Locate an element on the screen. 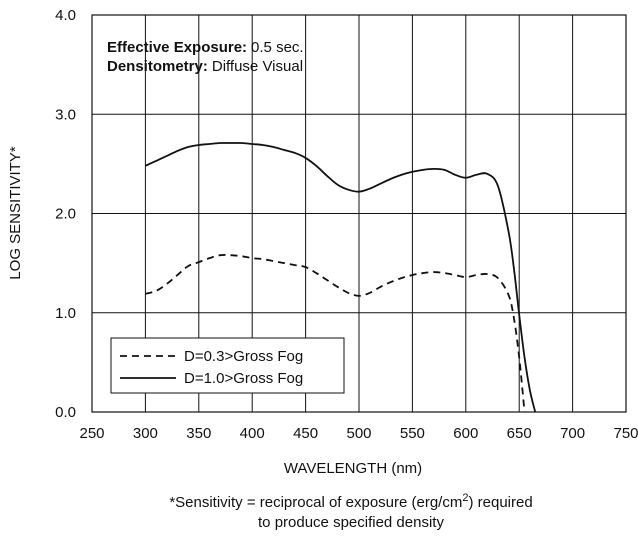 This screenshot has width=638, height=541. y-tick-labels: 0.0 1.0 2.0 3.0 4.0 is located at coordinates (65, 214).